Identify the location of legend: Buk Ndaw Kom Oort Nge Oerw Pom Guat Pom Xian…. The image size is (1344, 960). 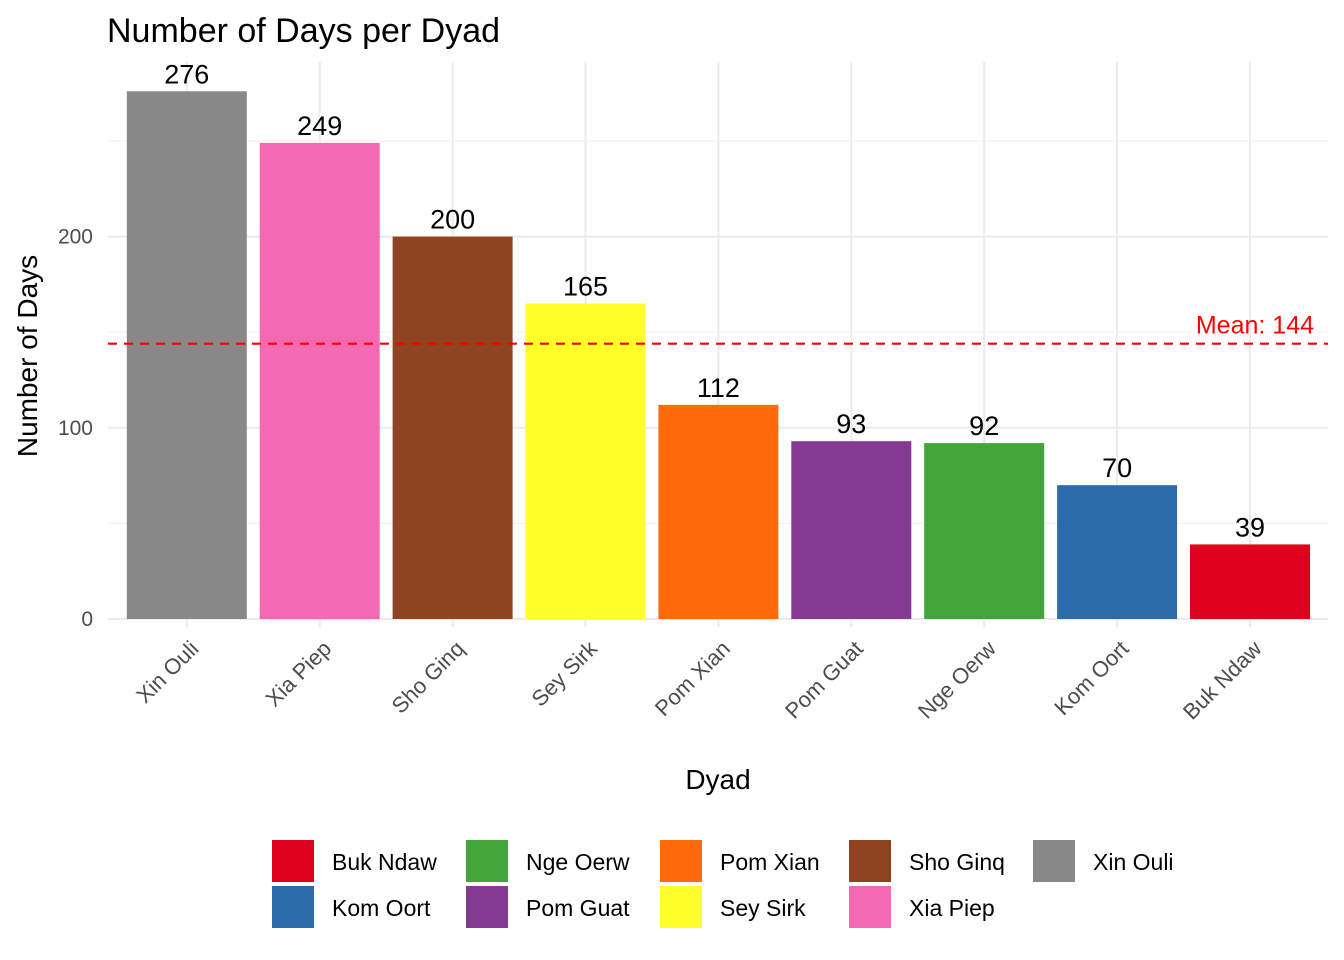
(723, 884).